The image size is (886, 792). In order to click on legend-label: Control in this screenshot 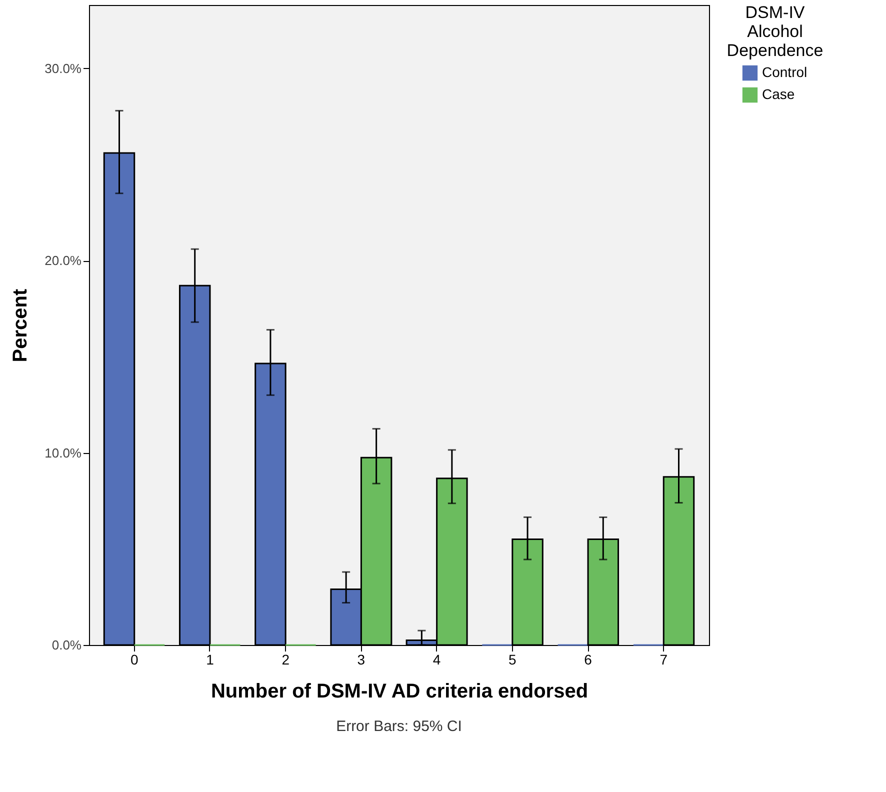, I will do `click(785, 72)`.